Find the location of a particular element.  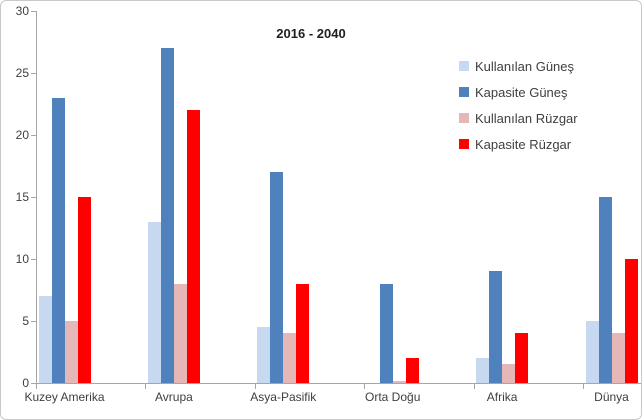

y-tick-label: 10 is located at coordinates (22, 259).